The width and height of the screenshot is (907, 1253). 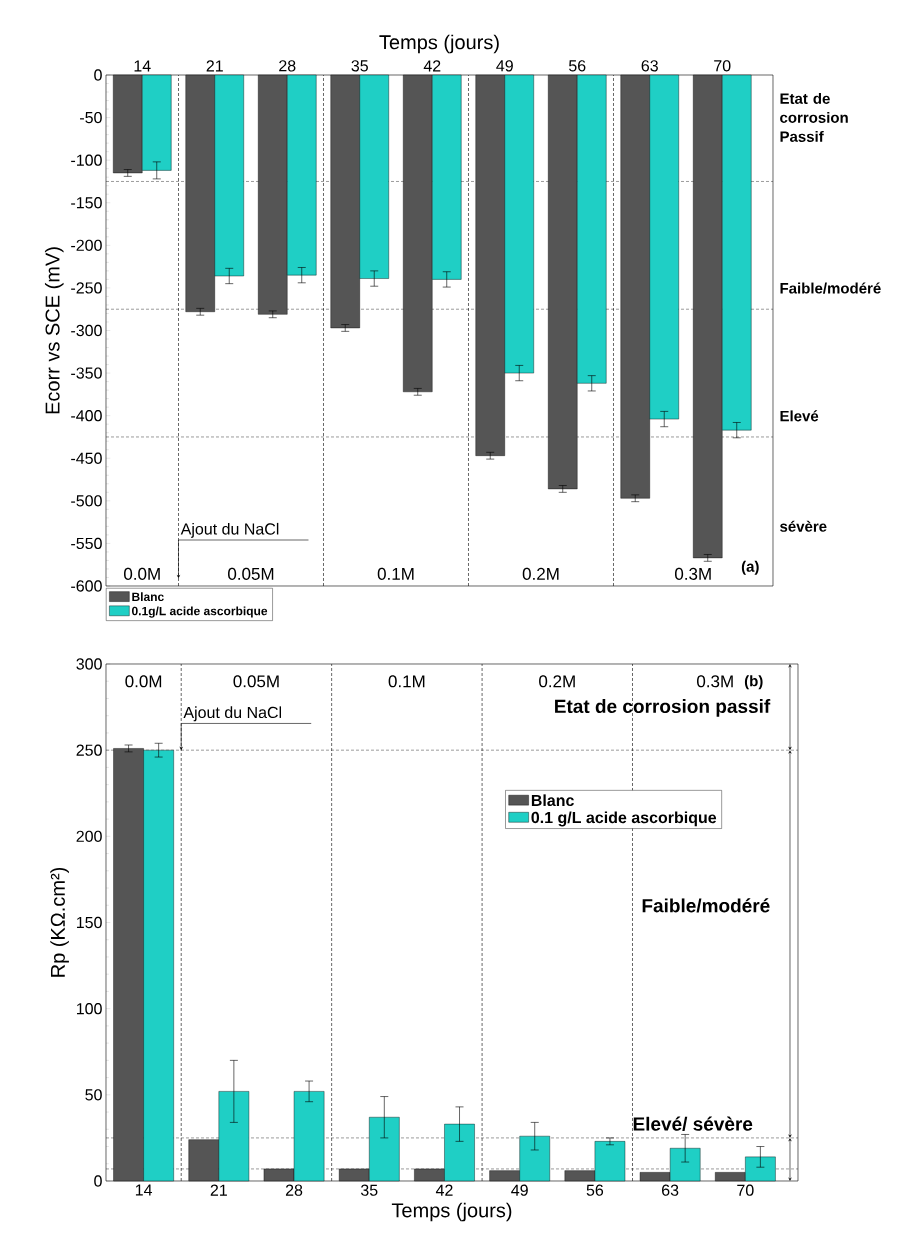 What do you see at coordinates (86, 203) in the screenshot?
I see `y-tick-label: -150` at bounding box center [86, 203].